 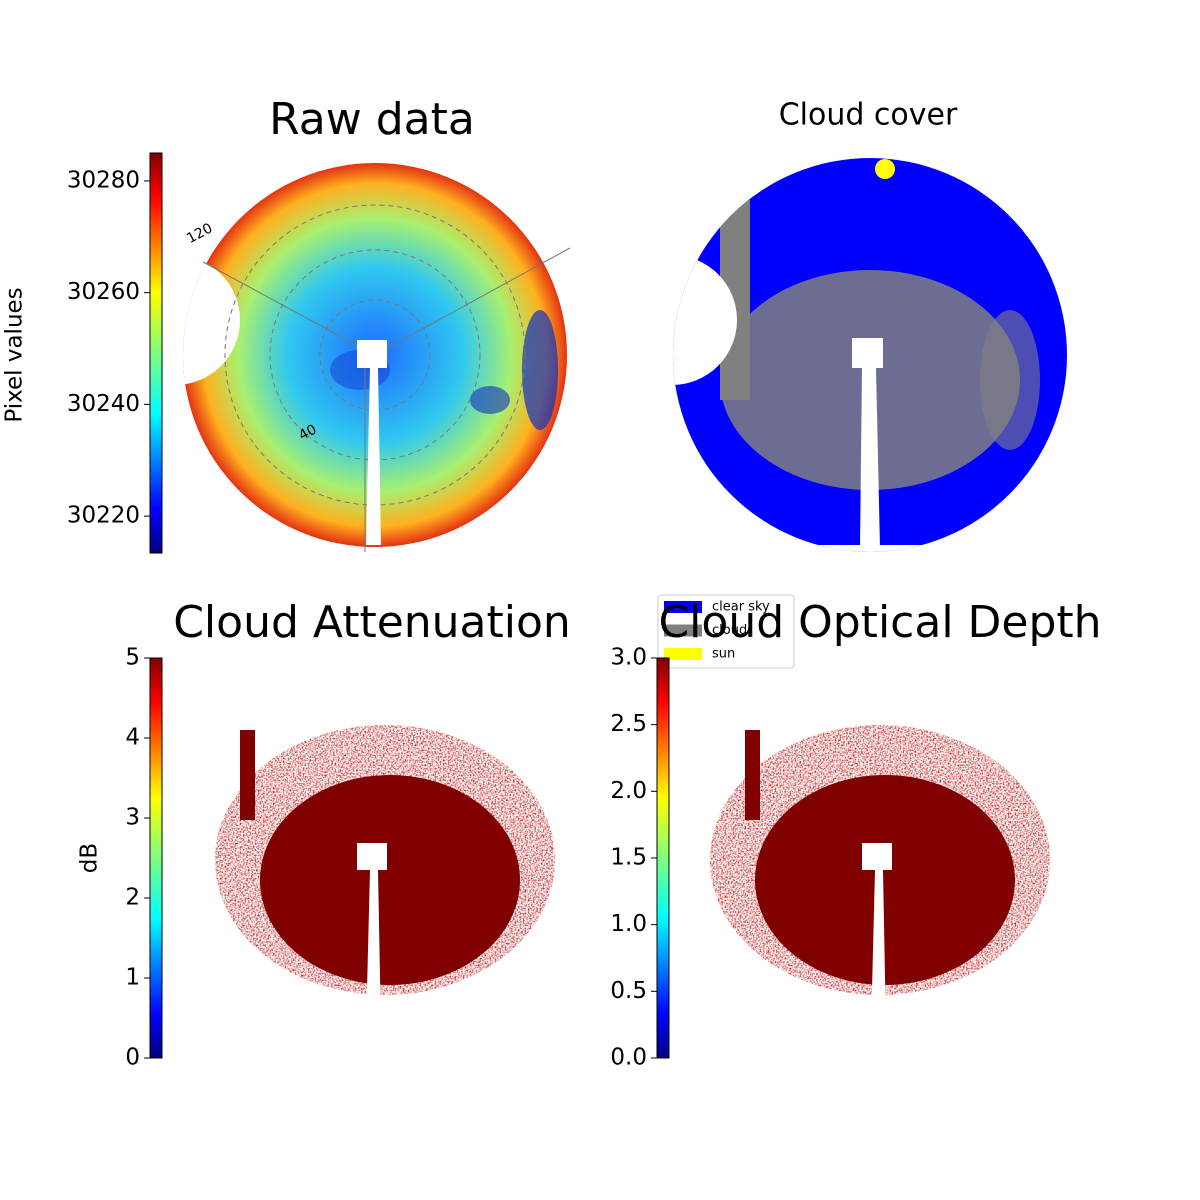 What do you see at coordinates (132, 978) in the screenshot?
I see `y-tick-label: 1` at bounding box center [132, 978].